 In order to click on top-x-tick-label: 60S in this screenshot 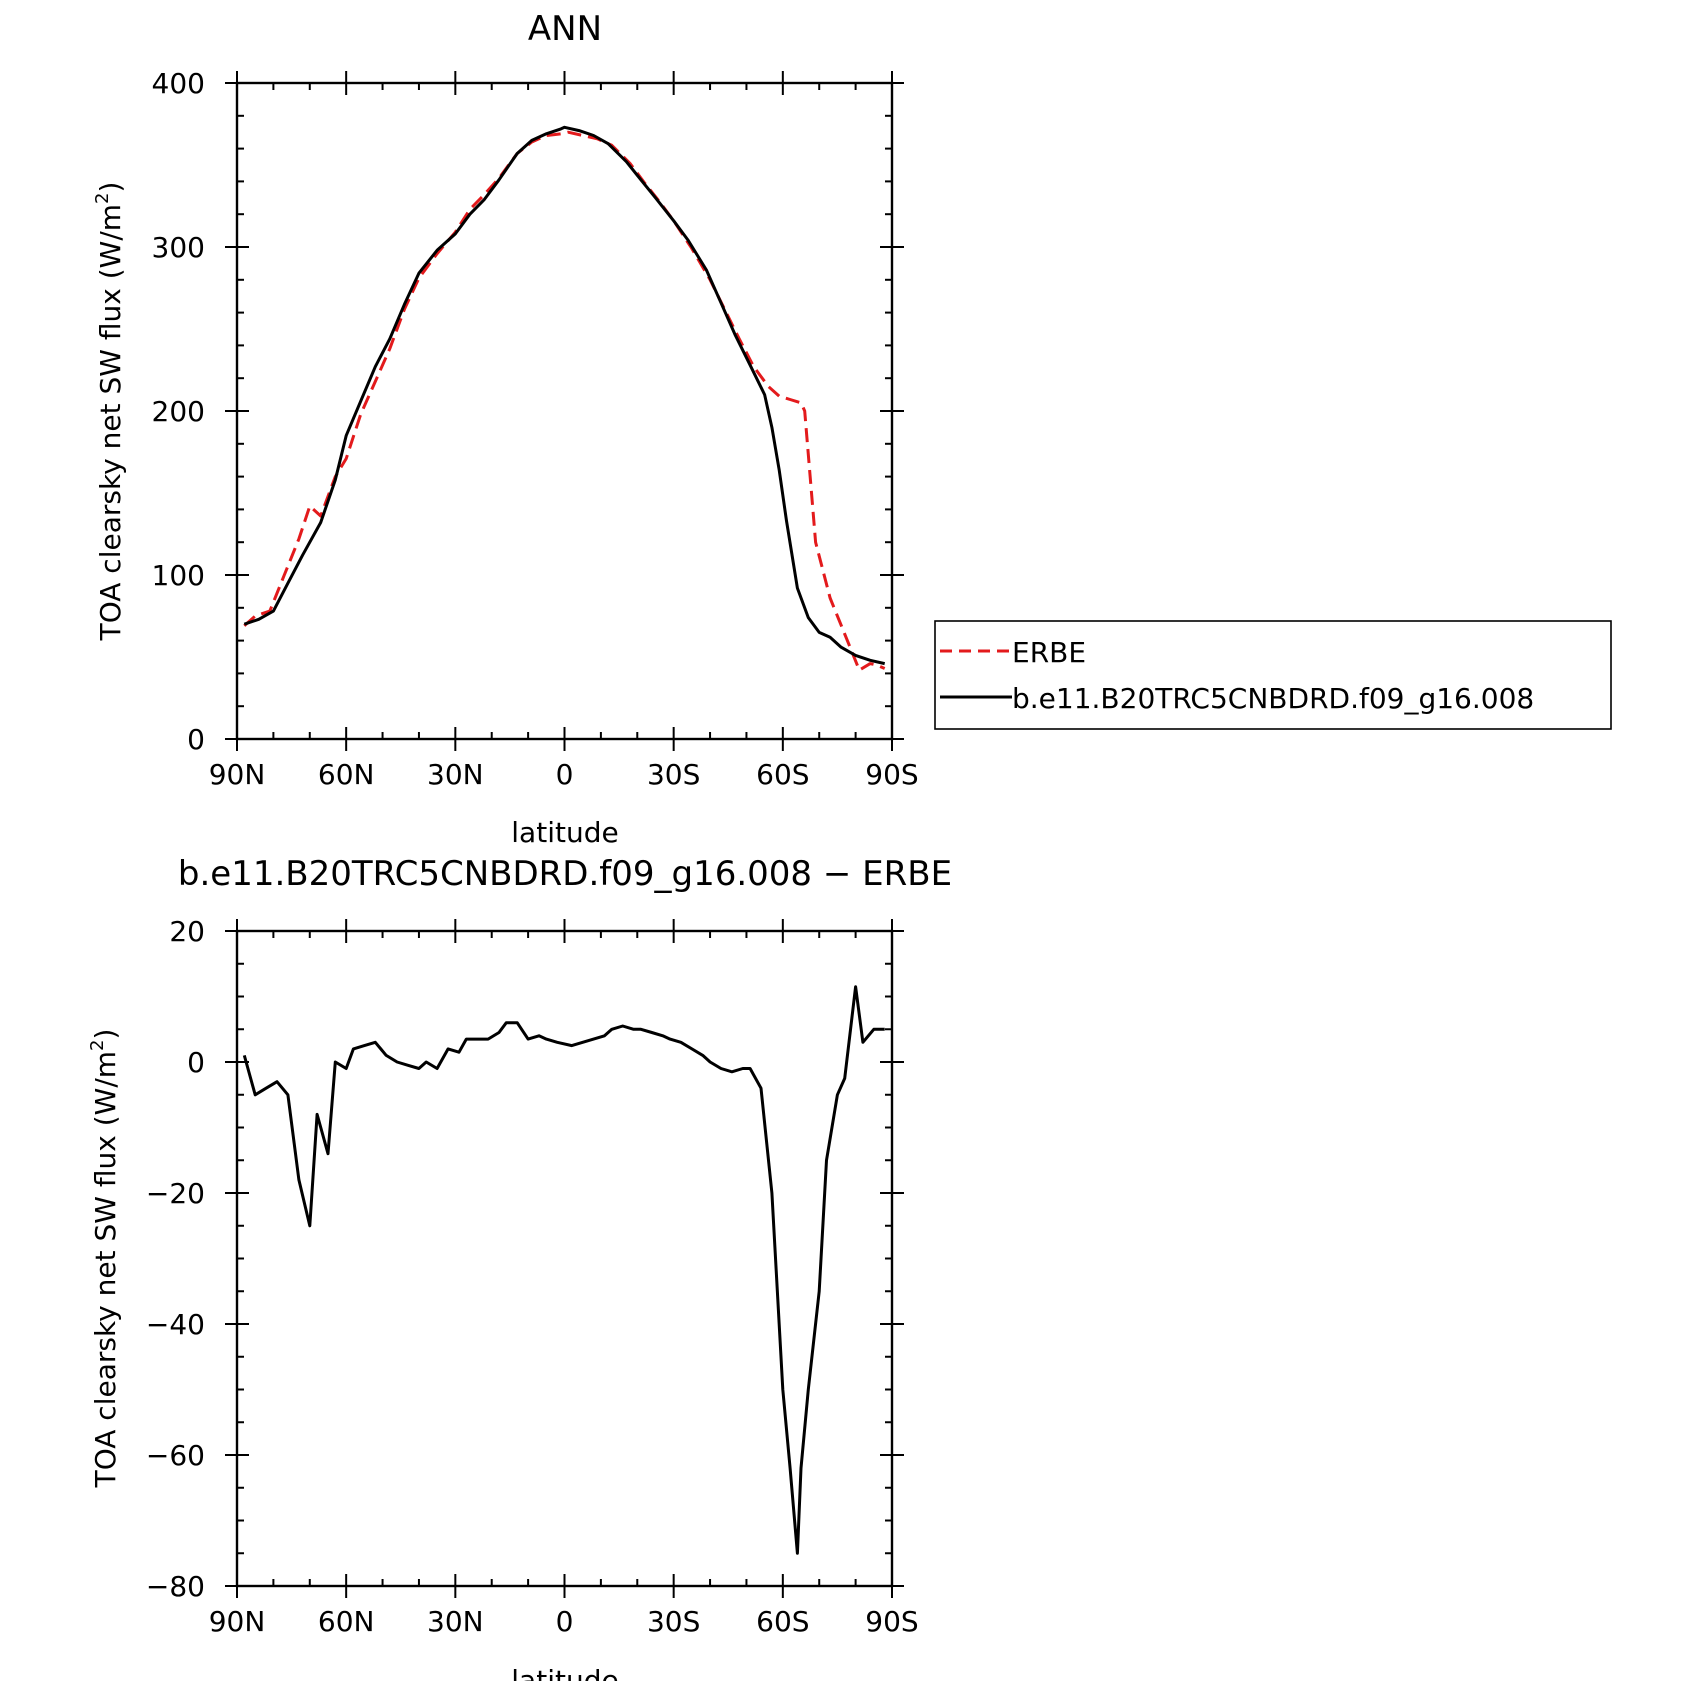, I will do `click(782, 774)`.